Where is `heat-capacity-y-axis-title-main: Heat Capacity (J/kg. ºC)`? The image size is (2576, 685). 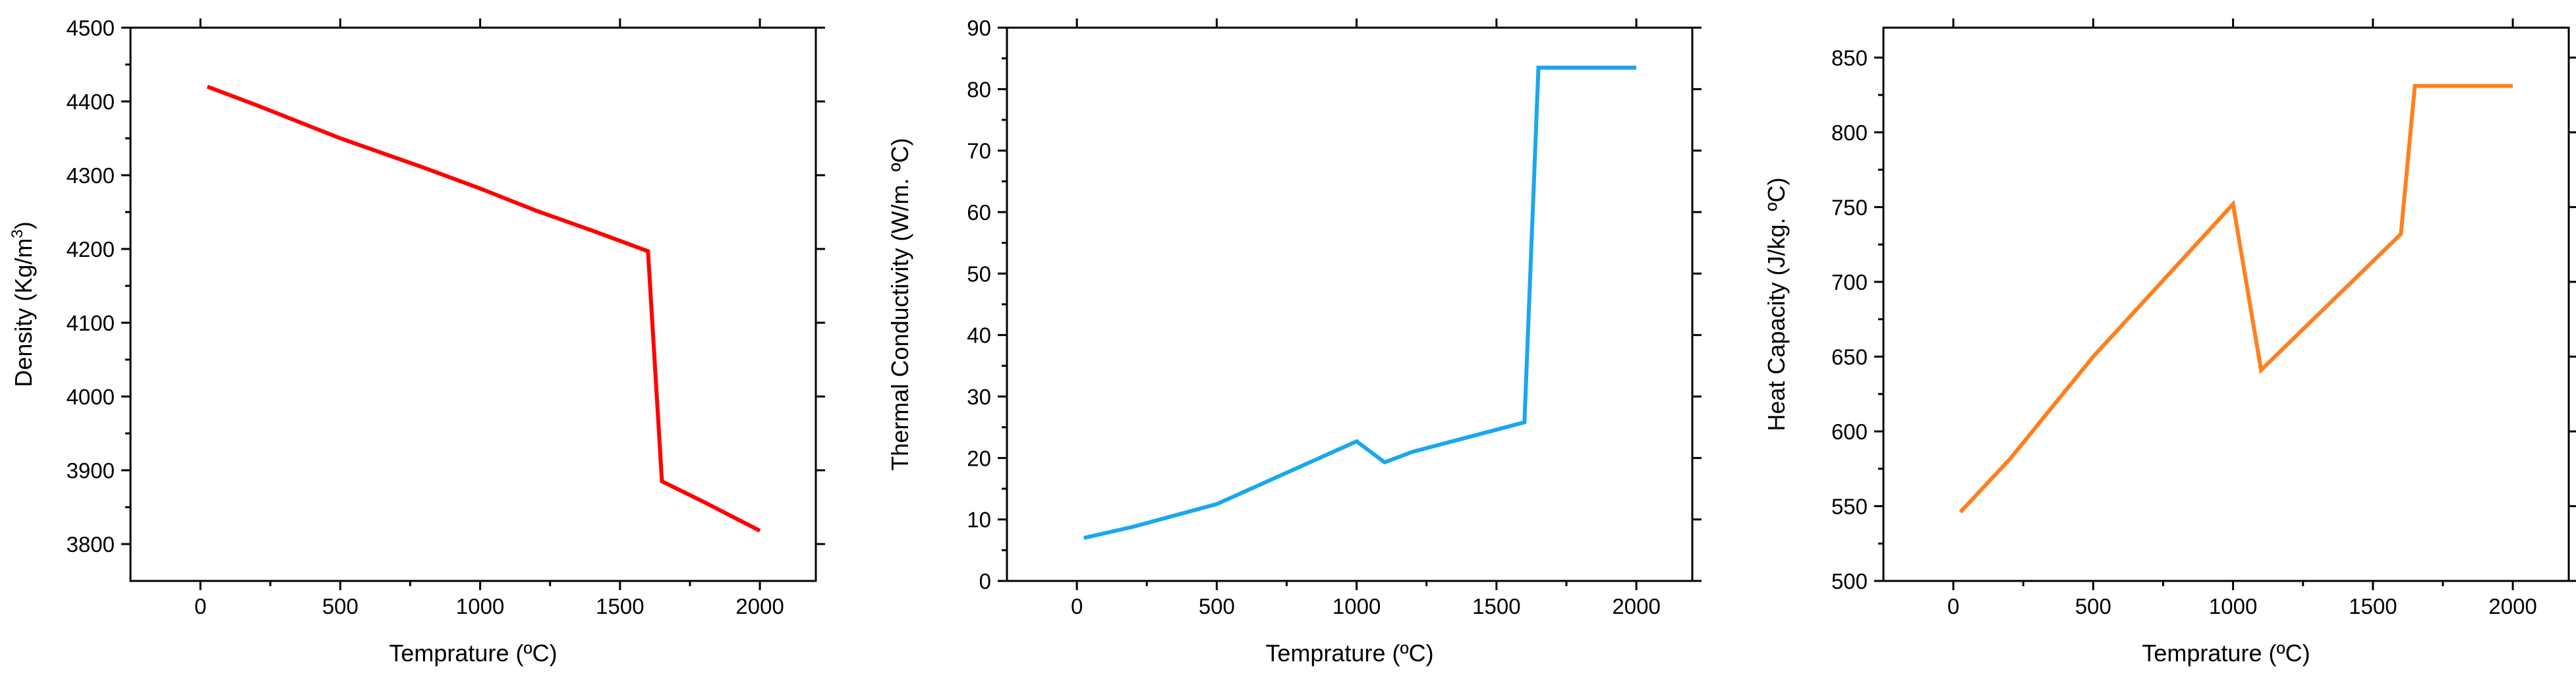
heat-capacity-y-axis-title-main: Heat Capacity (J/kg. ºC) is located at coordinates (1777, 304).